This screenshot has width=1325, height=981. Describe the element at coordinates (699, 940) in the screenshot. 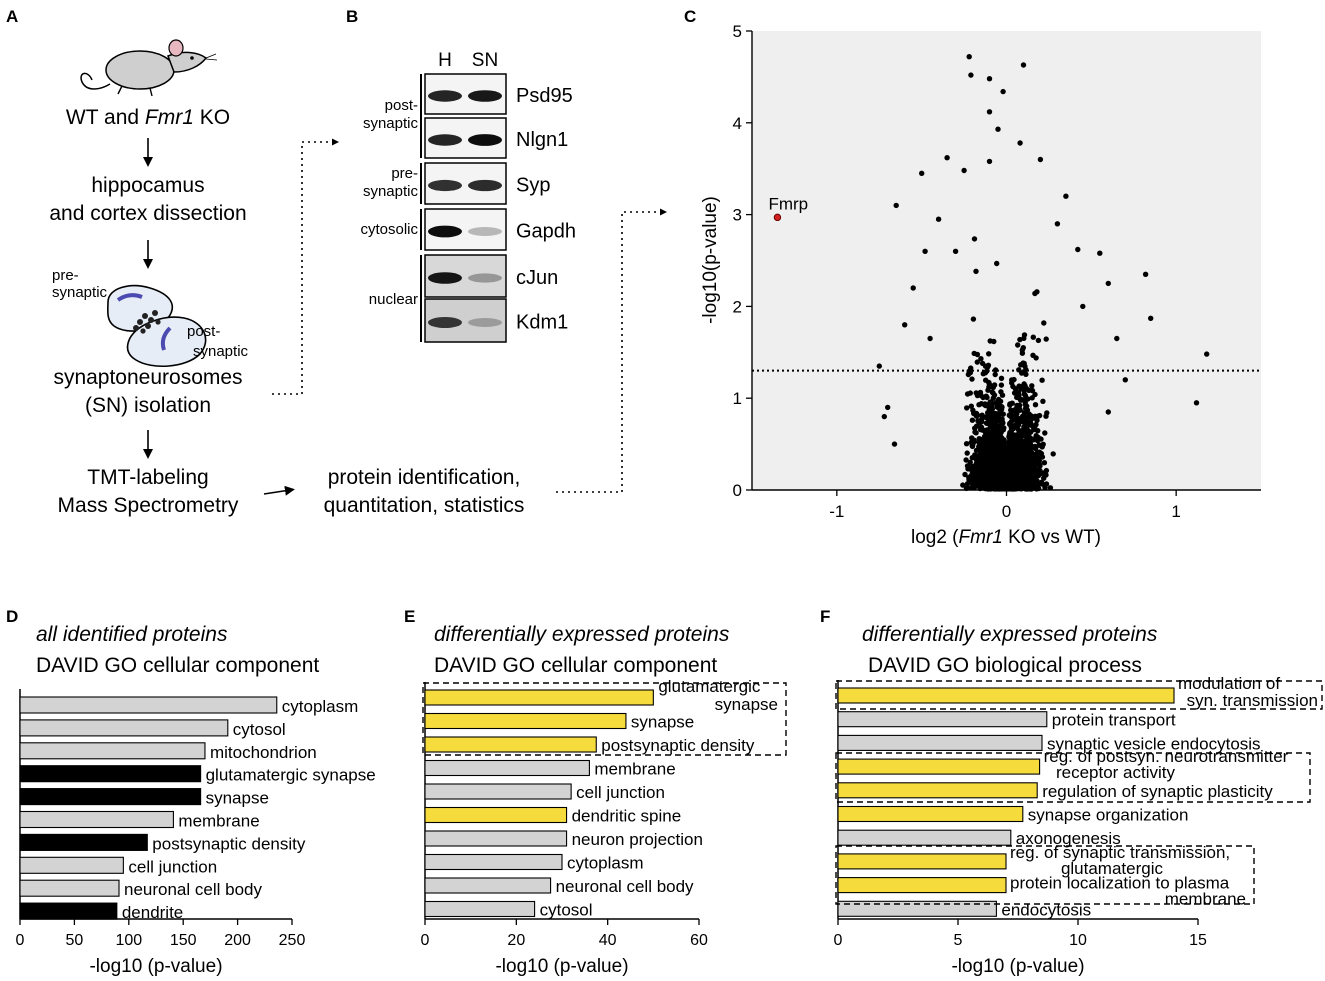

I see `x-tick-label: 60` at that location.